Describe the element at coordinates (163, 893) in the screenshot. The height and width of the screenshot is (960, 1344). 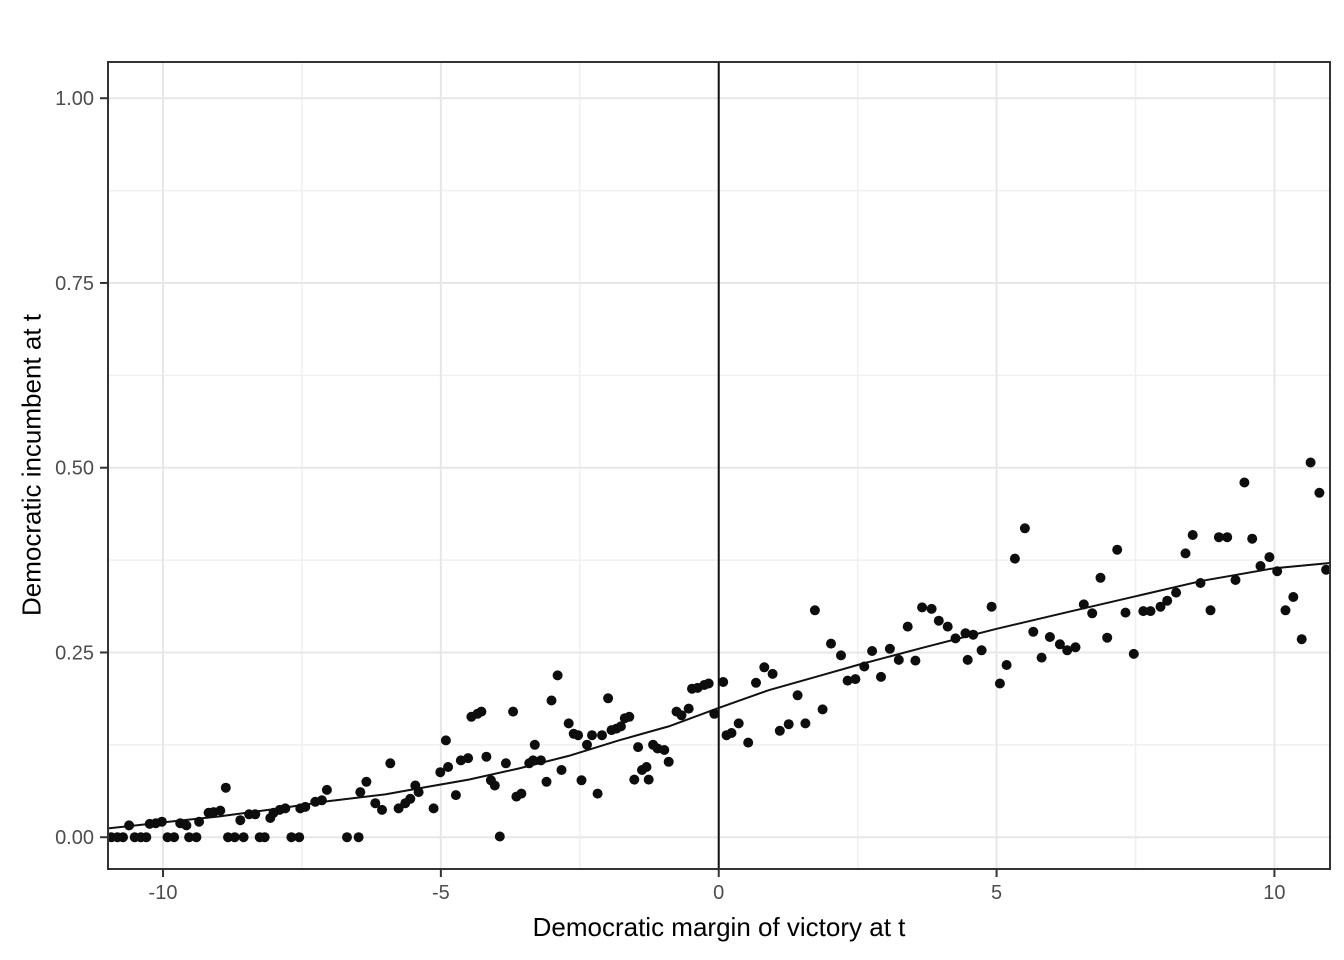
I see `x-tick-label: -10` at that location.